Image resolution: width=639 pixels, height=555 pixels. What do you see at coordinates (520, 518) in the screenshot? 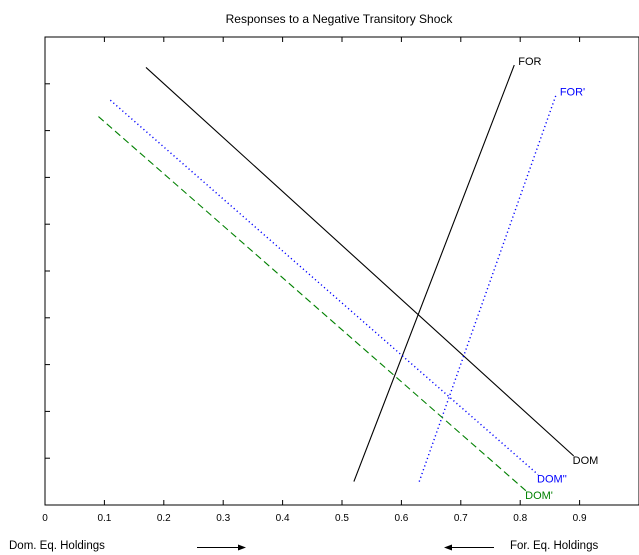
I see `x-tick-label: 0.8` at bounding box center [520, 518].